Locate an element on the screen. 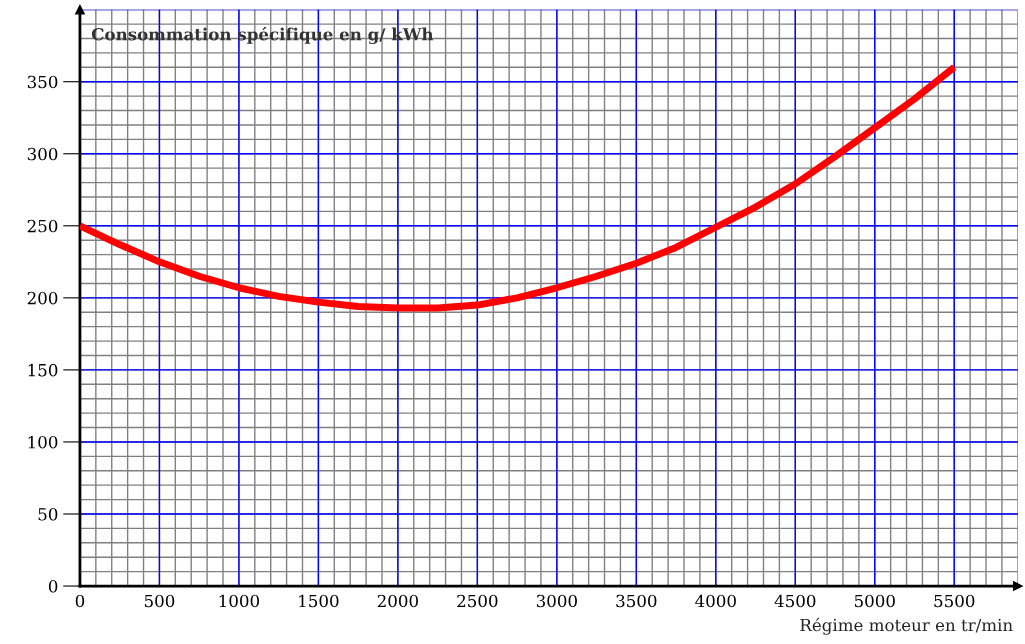  x-tick-label: 5000 is located at coordinates (874, 601).